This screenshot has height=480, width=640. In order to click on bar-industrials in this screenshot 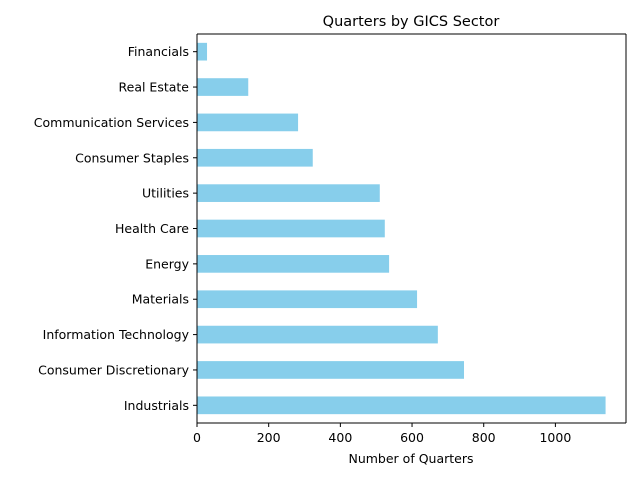, I will do `click(401, 405)`.